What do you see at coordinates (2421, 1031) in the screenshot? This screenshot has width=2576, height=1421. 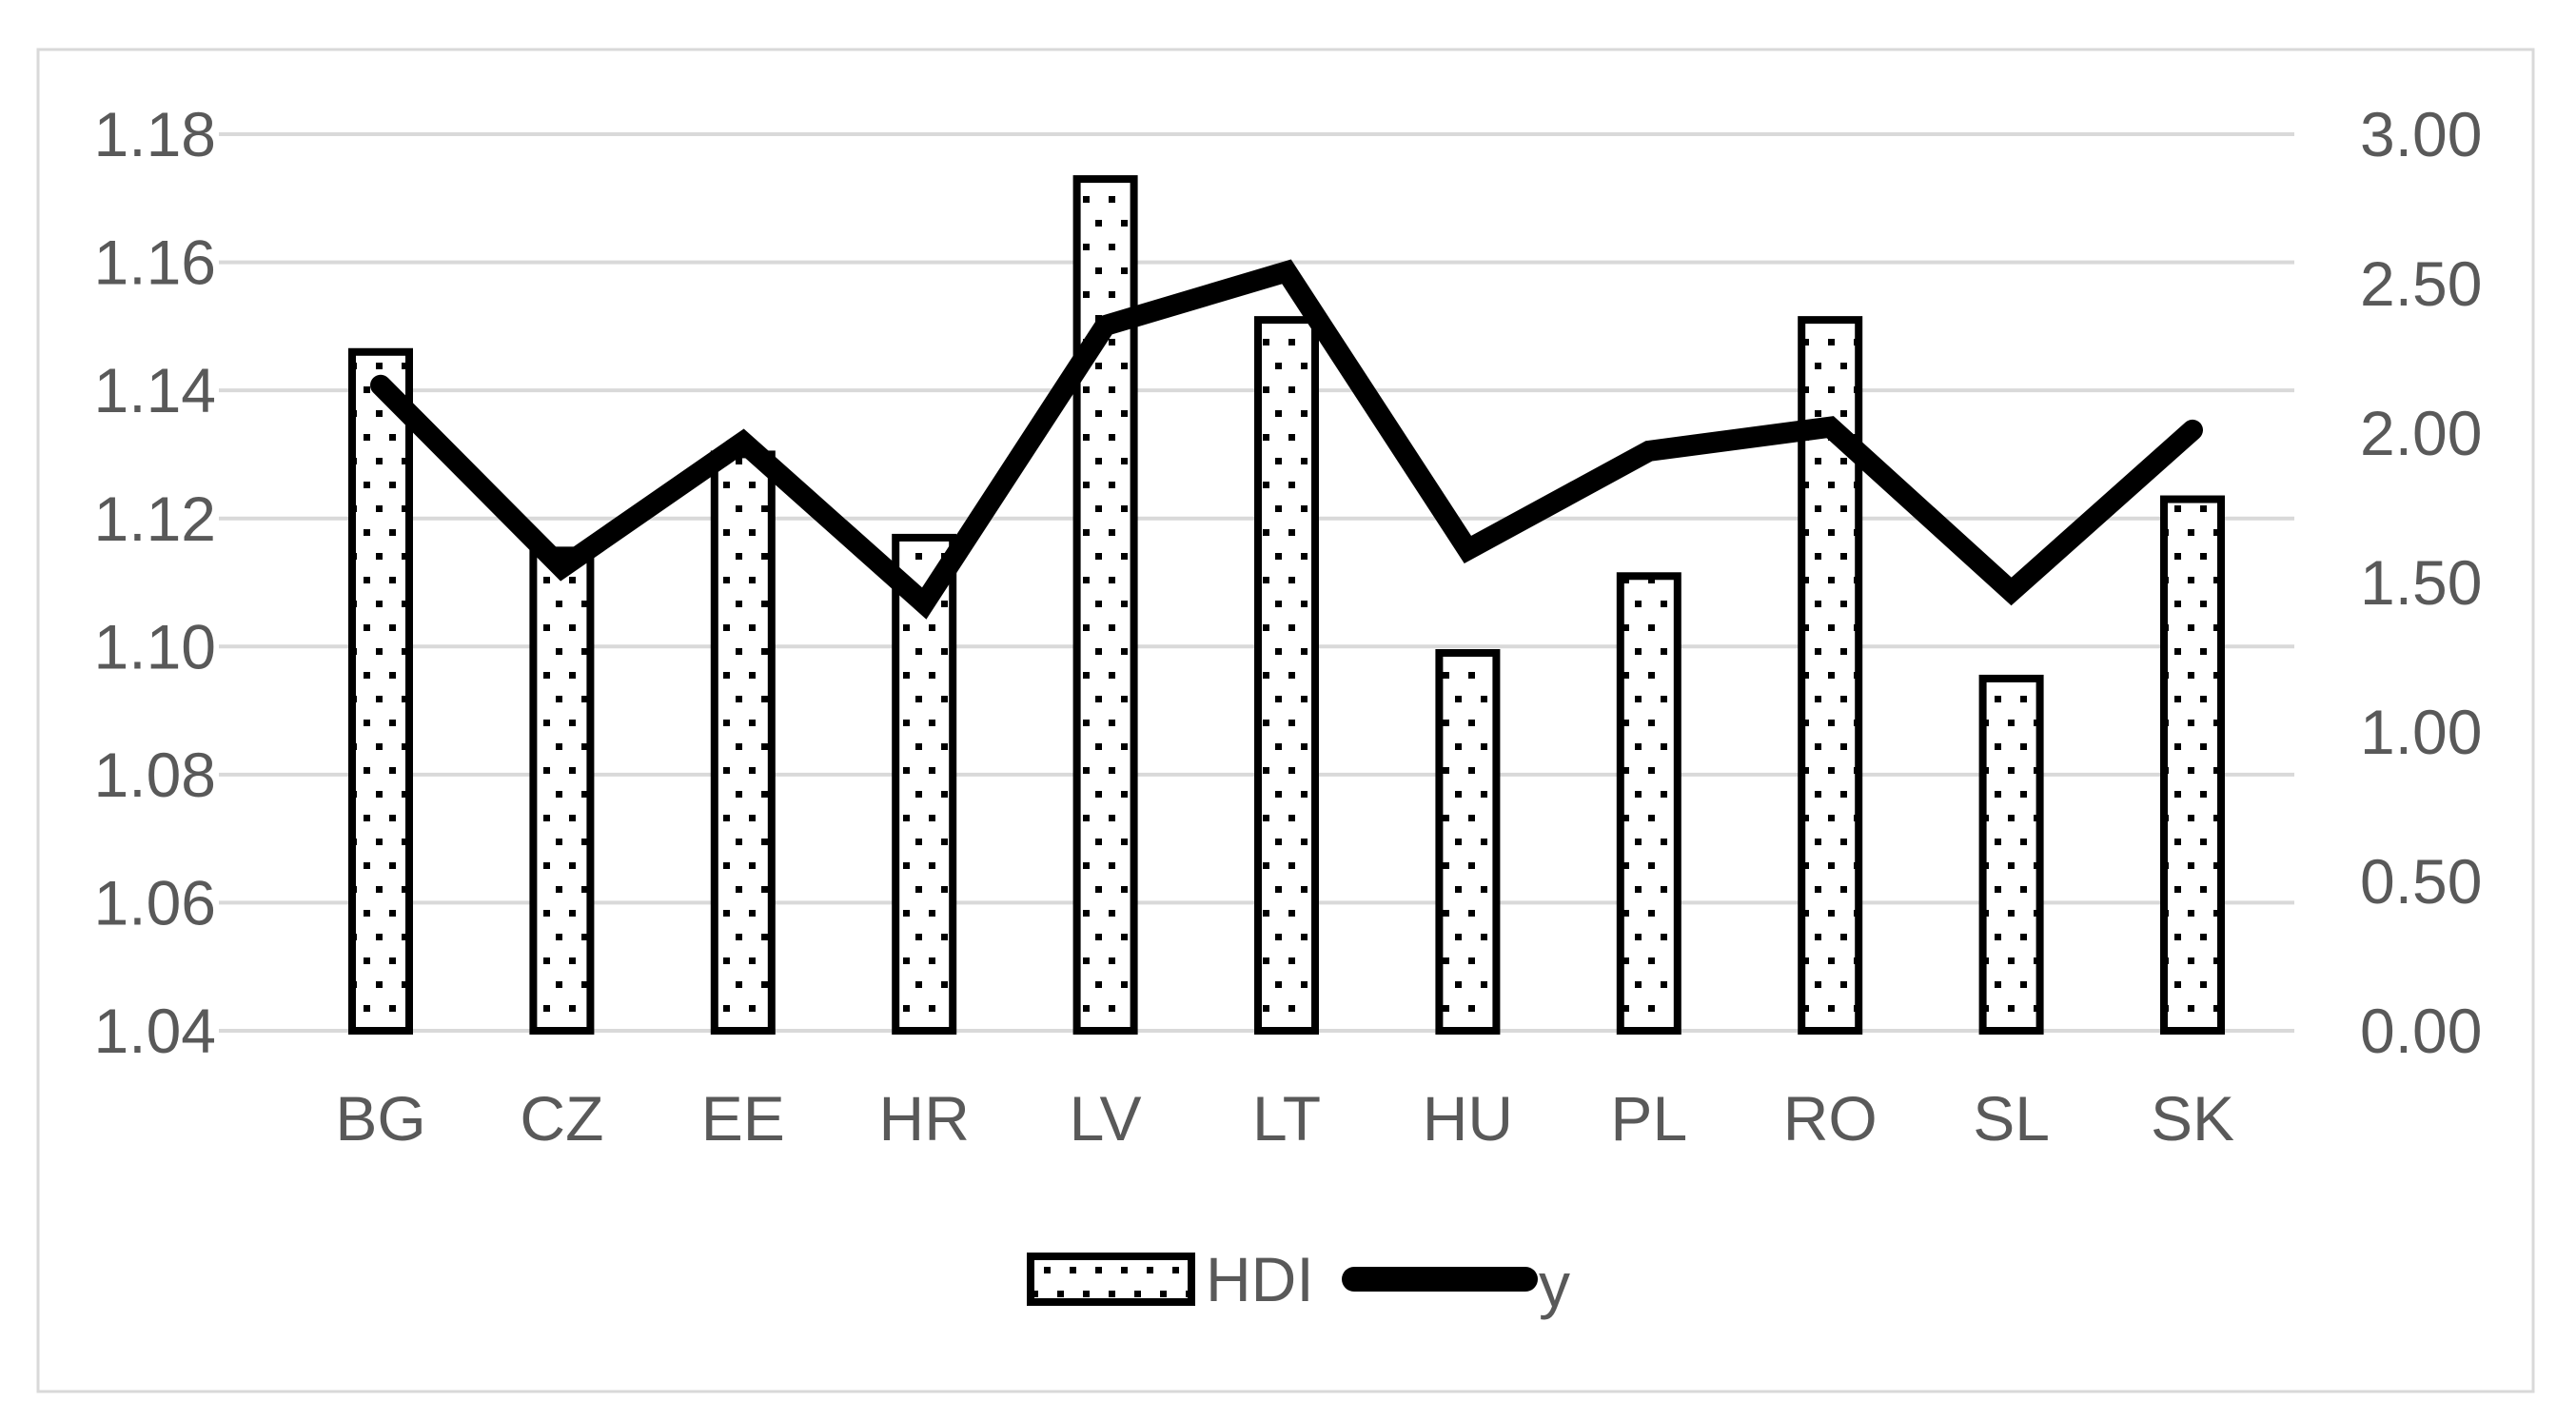 I see `right-axis-tick-label: 0.00` at bounding box center [2421, 1031].